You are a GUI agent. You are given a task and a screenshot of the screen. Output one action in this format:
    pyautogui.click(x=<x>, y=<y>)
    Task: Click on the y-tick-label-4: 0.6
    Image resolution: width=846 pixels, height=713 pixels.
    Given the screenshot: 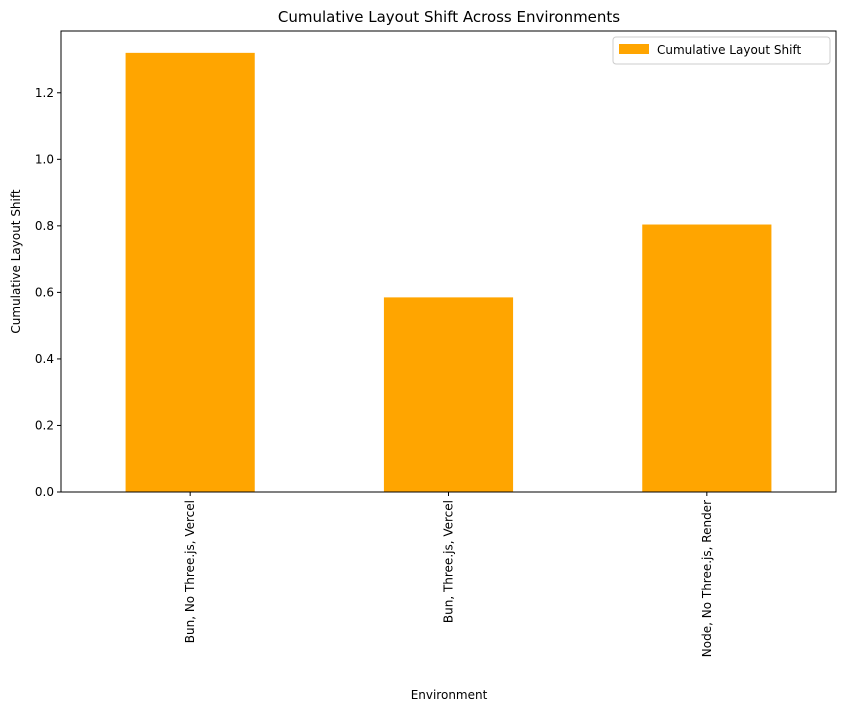 What is the action you would take?
    pyautogui.click(x=44, y=292)
    